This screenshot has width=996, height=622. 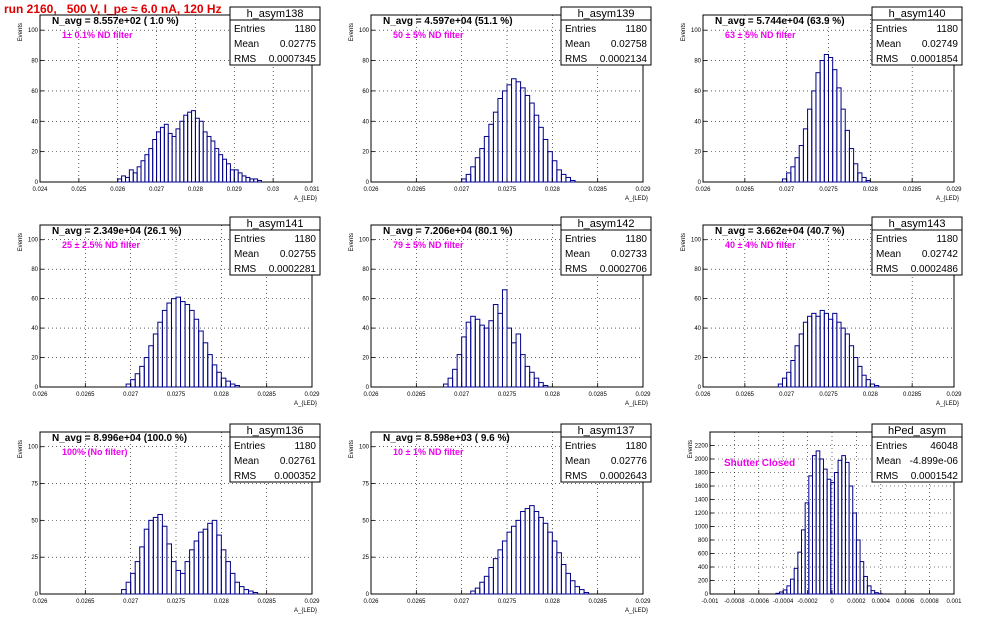 I want to click on histogram-title: h_asym142, so click(x=606, y=224).